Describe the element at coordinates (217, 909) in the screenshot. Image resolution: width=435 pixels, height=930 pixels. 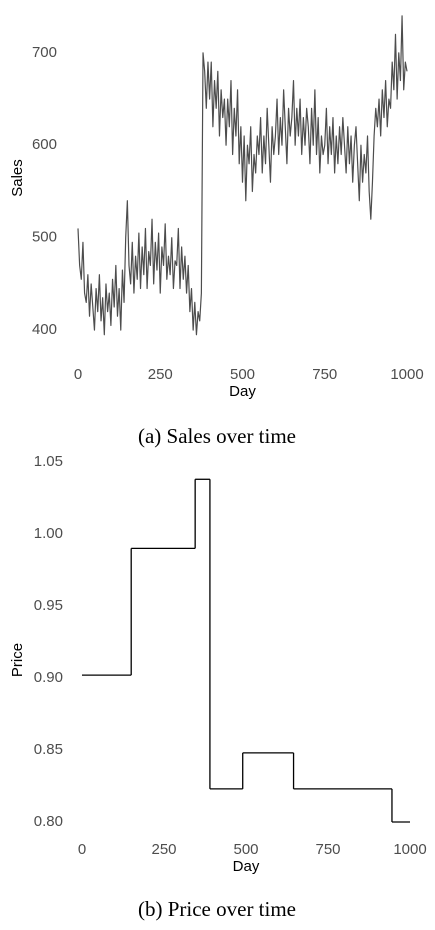
I see `caption: (b) Price over time` at that location.